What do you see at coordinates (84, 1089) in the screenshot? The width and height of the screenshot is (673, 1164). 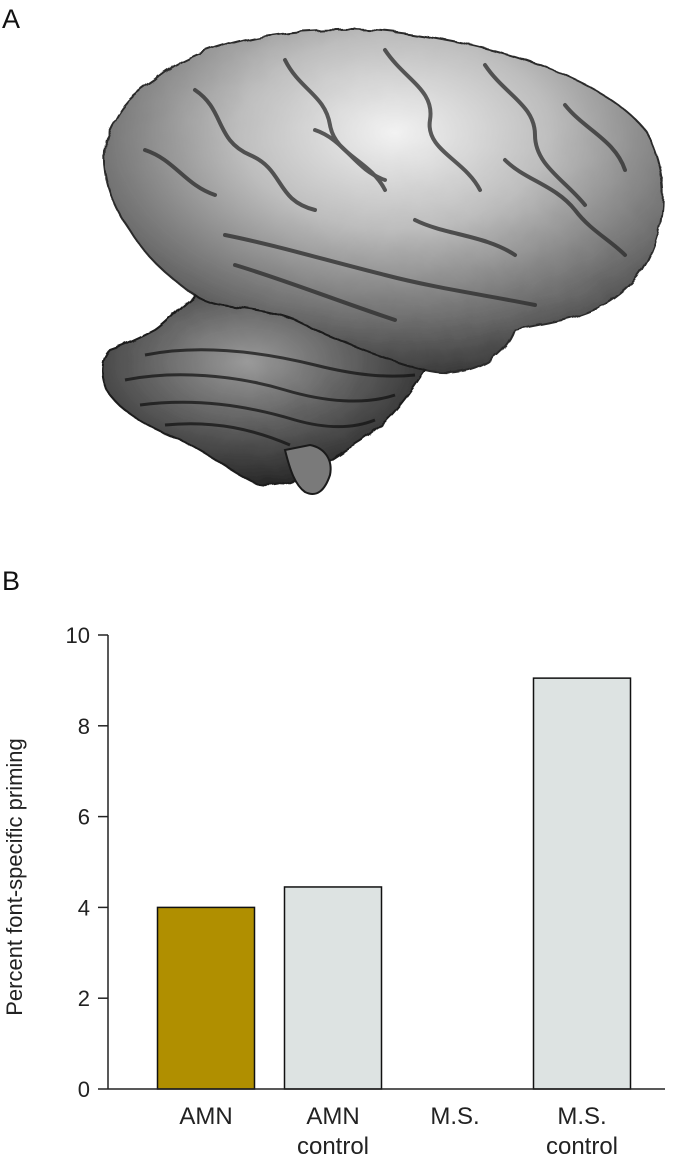 I see `y-tick-label: 0` at bounding box center [84, 1089].